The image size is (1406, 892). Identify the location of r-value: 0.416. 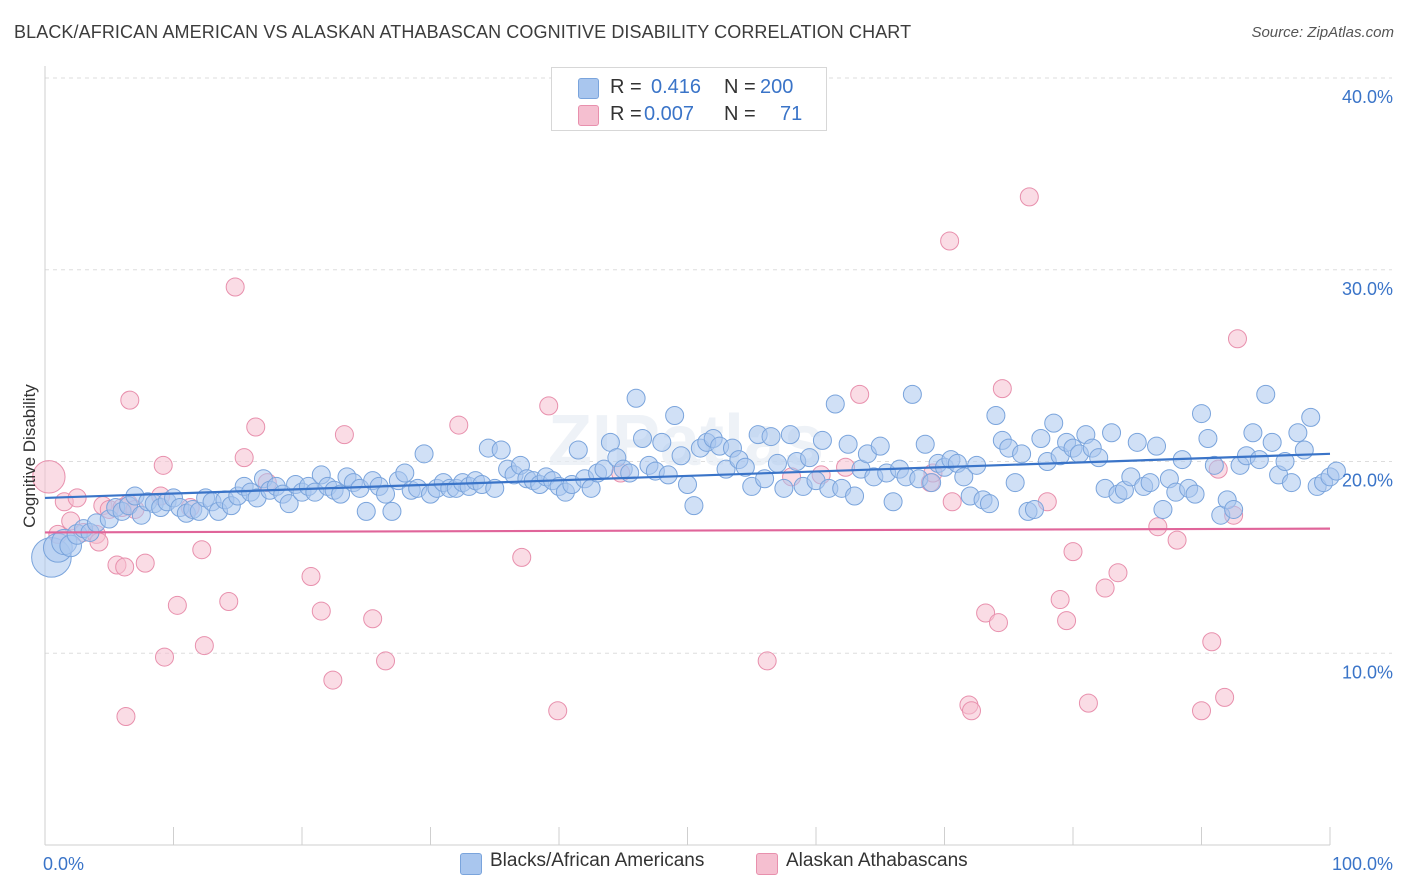
(676, 87).